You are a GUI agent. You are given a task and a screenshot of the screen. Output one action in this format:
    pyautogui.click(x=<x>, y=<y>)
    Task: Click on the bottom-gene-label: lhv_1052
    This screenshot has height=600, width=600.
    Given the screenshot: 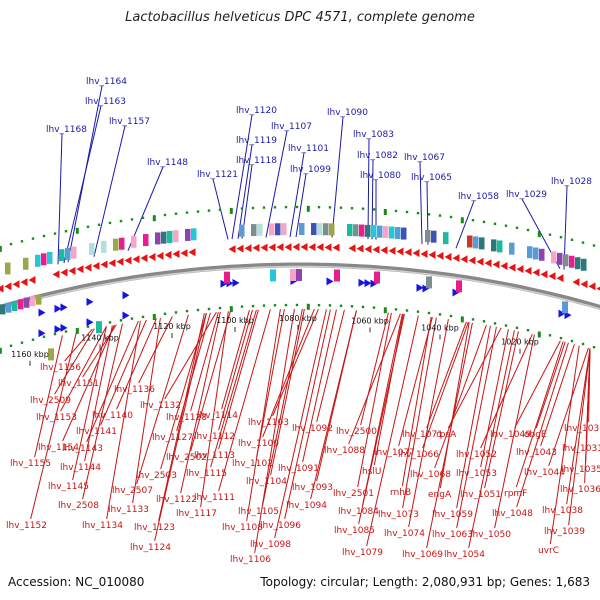 What is the action you would take?
    pyautogui.click(x=476, y=455)
    